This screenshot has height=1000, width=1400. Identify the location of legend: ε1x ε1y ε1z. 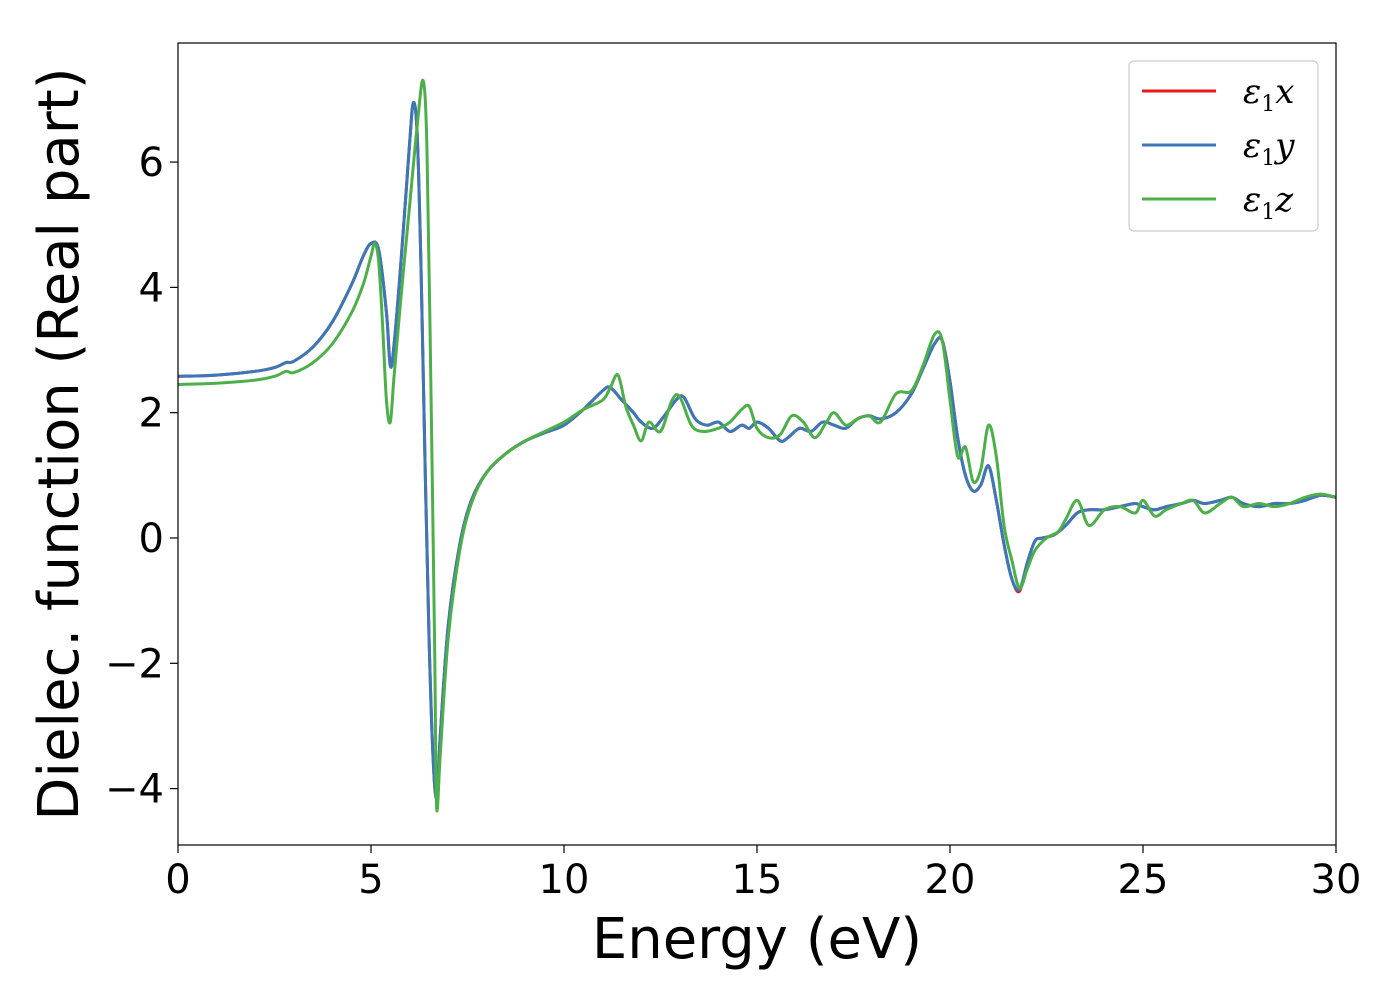
(1223, 146).